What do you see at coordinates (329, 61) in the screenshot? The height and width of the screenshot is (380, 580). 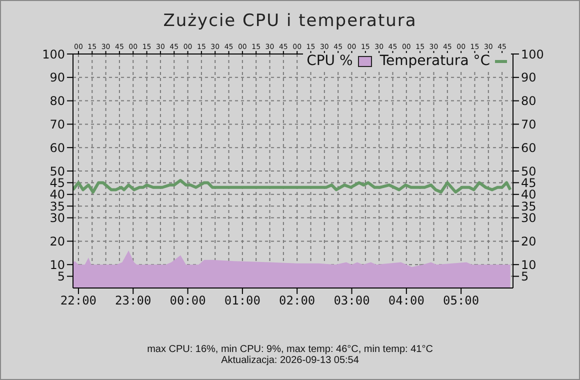 I see `legend-label: CPU %` at bounding box center [329, 61].